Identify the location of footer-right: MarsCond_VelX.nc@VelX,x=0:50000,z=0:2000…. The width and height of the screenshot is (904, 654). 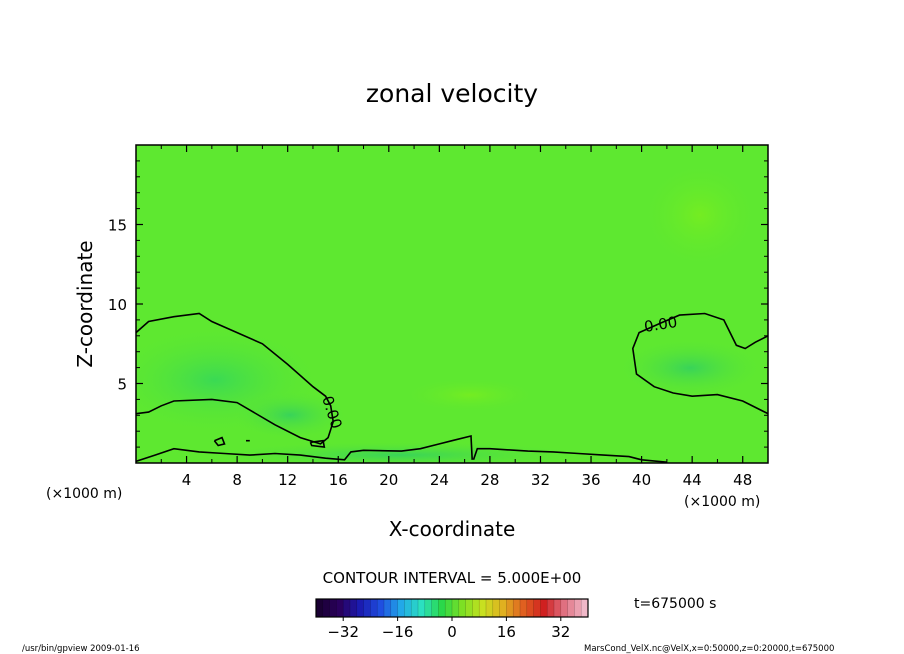
(709, 649).